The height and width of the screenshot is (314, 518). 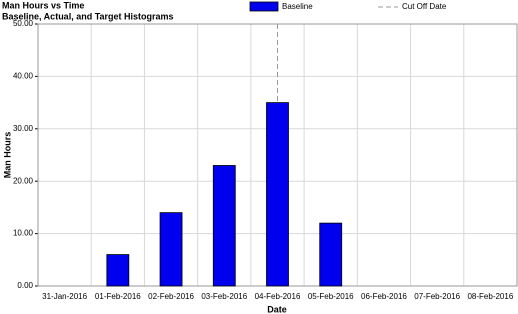 I want to click on y-tick-label: 50.00, so click(x=23, y=23).